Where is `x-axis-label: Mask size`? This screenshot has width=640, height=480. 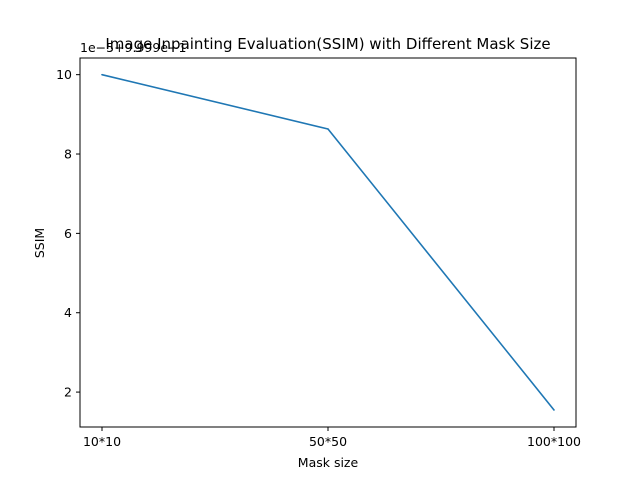
x-axis-label: Mask size is located at coordinates (328, 462).